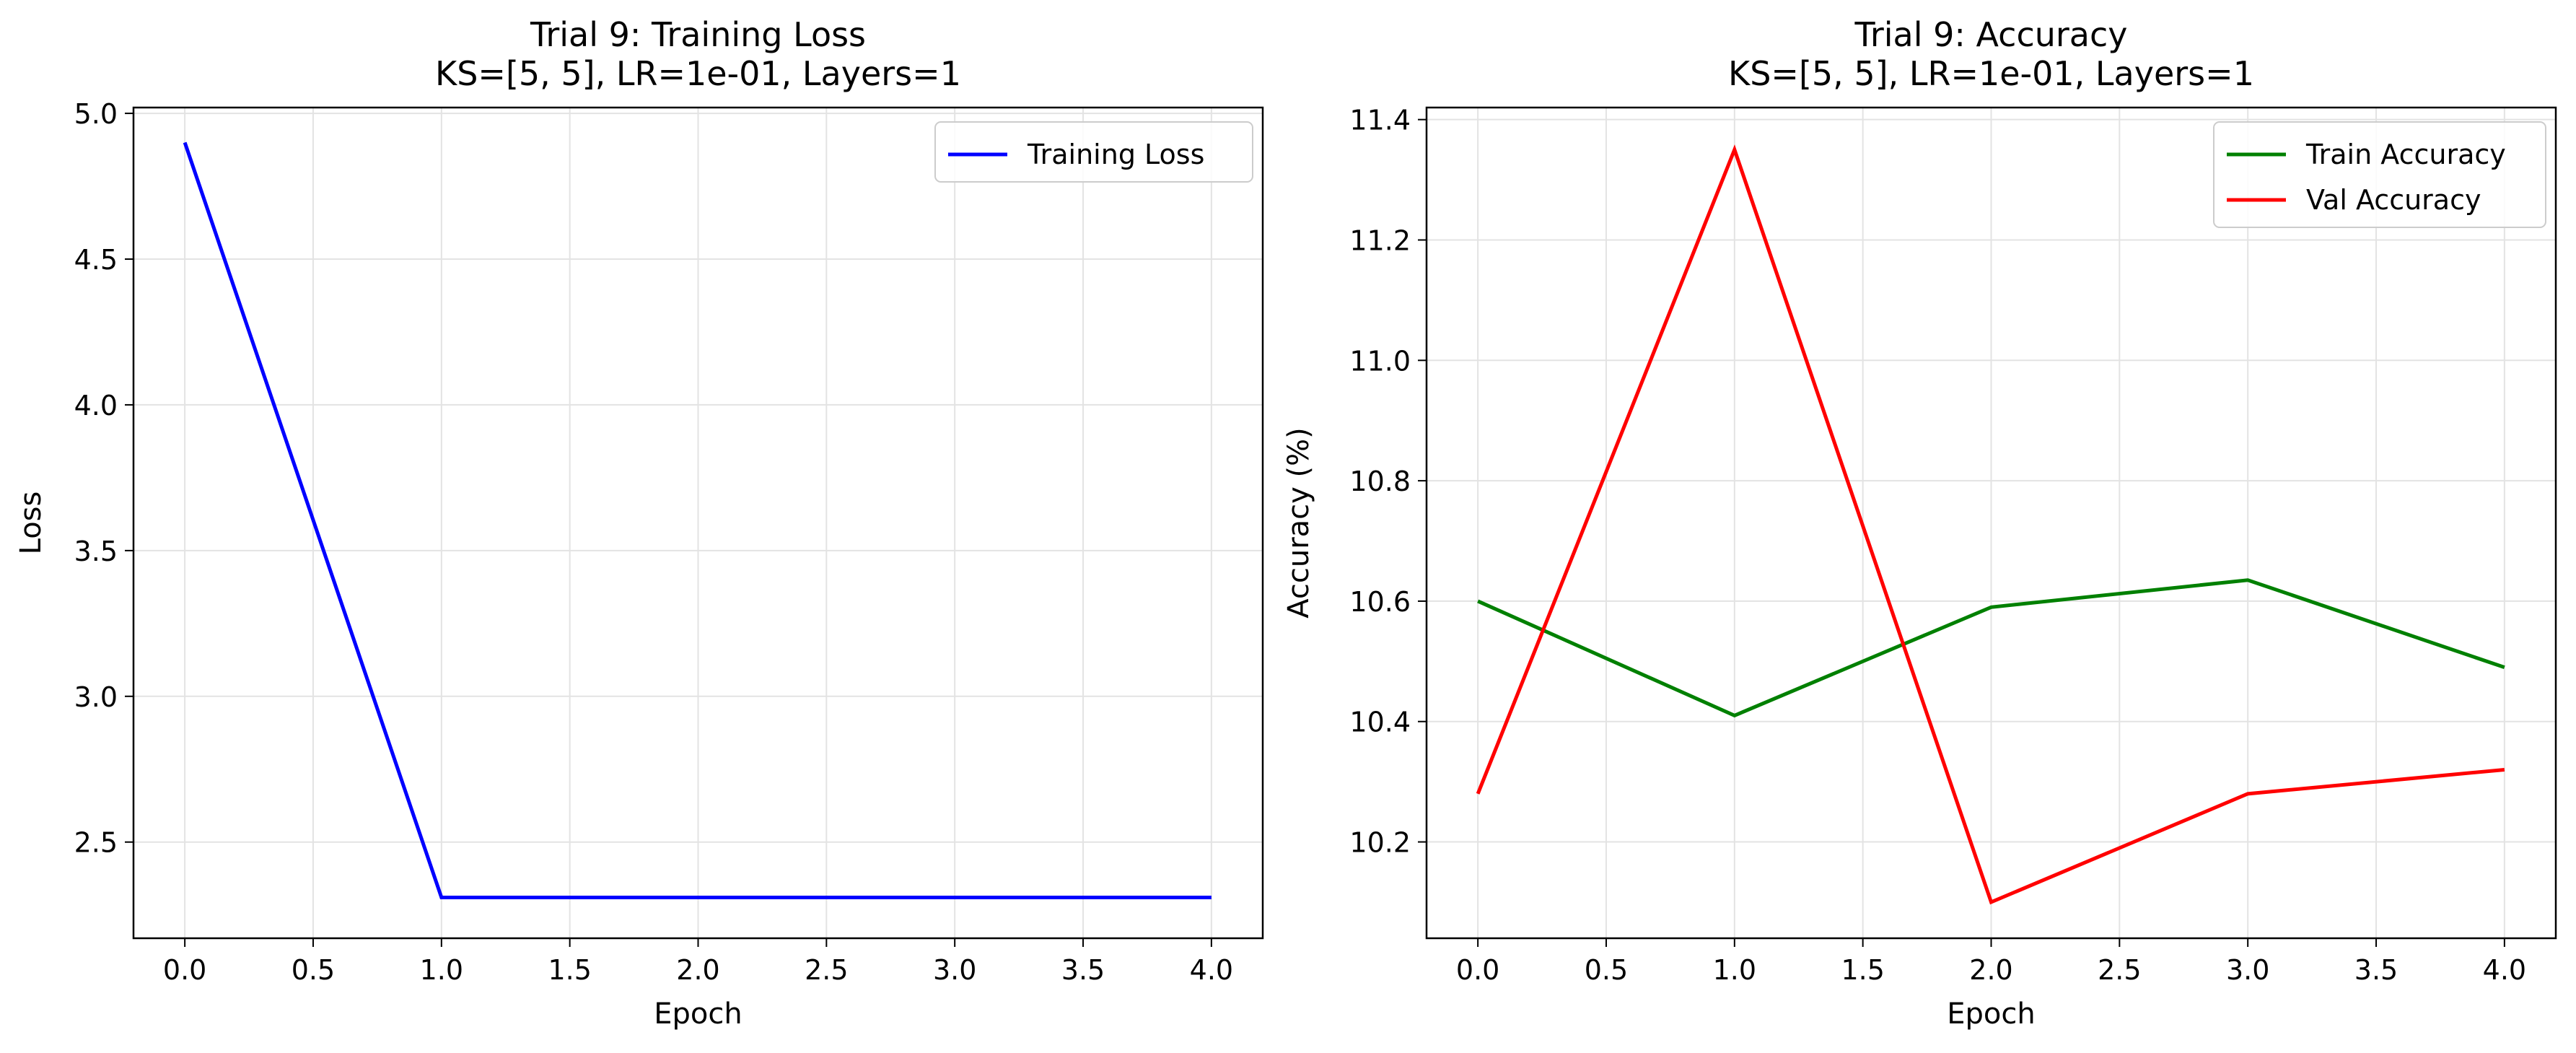 The width and height of the screenshot is (2576, 1053). I want to click on y-tick-label: 4.0, so click(96, 405).